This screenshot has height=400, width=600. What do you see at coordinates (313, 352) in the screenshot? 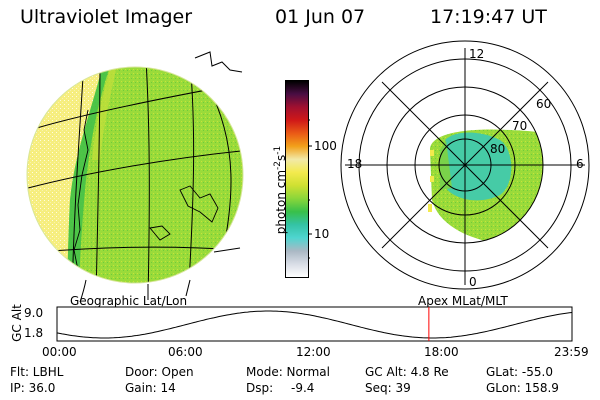
I see `orbit-xtick-2: 12:00` at bounding box center [313, 352].